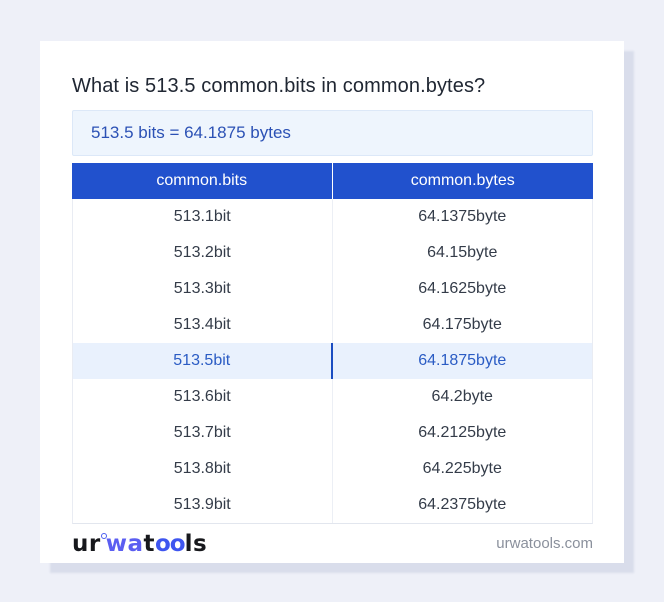 Image resolution: width=664 pixels, height=602 pixels. I want to click on bits-cell: 513.5bit, so click(203, 361).